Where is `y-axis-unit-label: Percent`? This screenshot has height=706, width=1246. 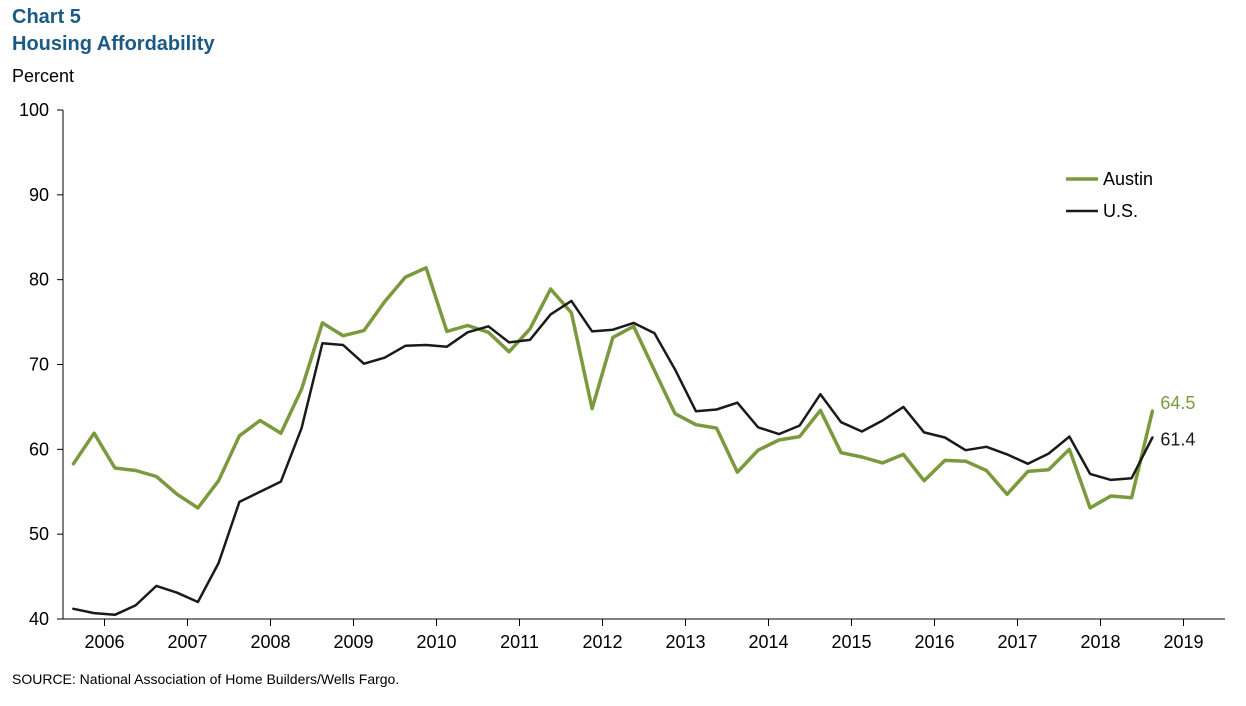
y-axis-unit-label: Percent is located at coordinates (43, 76).